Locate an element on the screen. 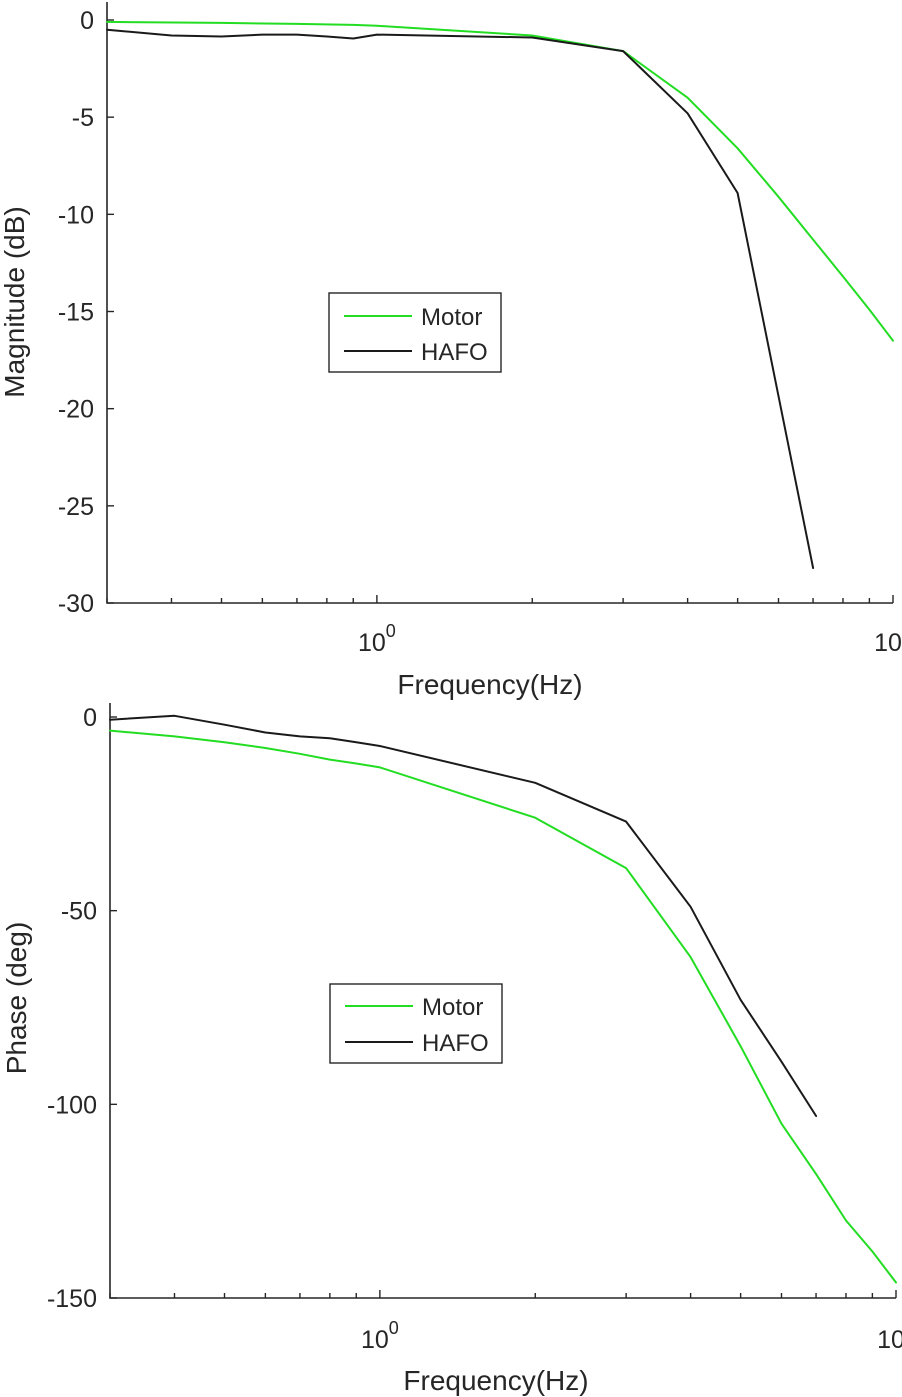 The width and height of the screenshot is (902, 1397). phase-y-axis-label: Phase (deg) is located at coordinates (16, 998).